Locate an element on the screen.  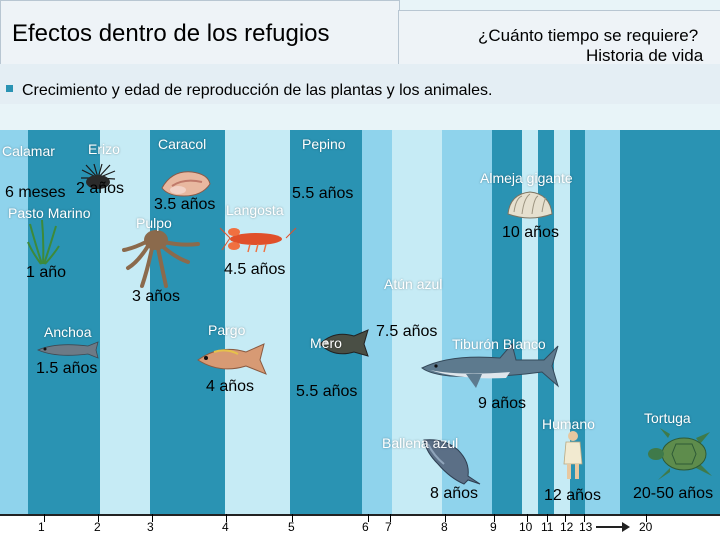
age-pepino: 5.5 años is located at coordinates (323, 193).